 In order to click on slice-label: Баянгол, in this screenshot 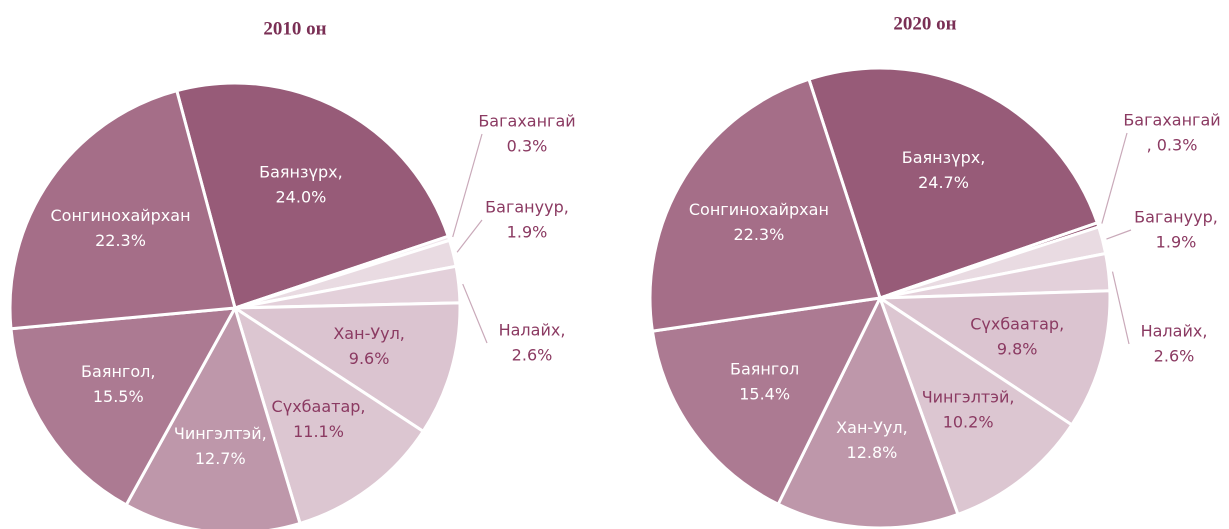, I will do `click(118, 371)`.